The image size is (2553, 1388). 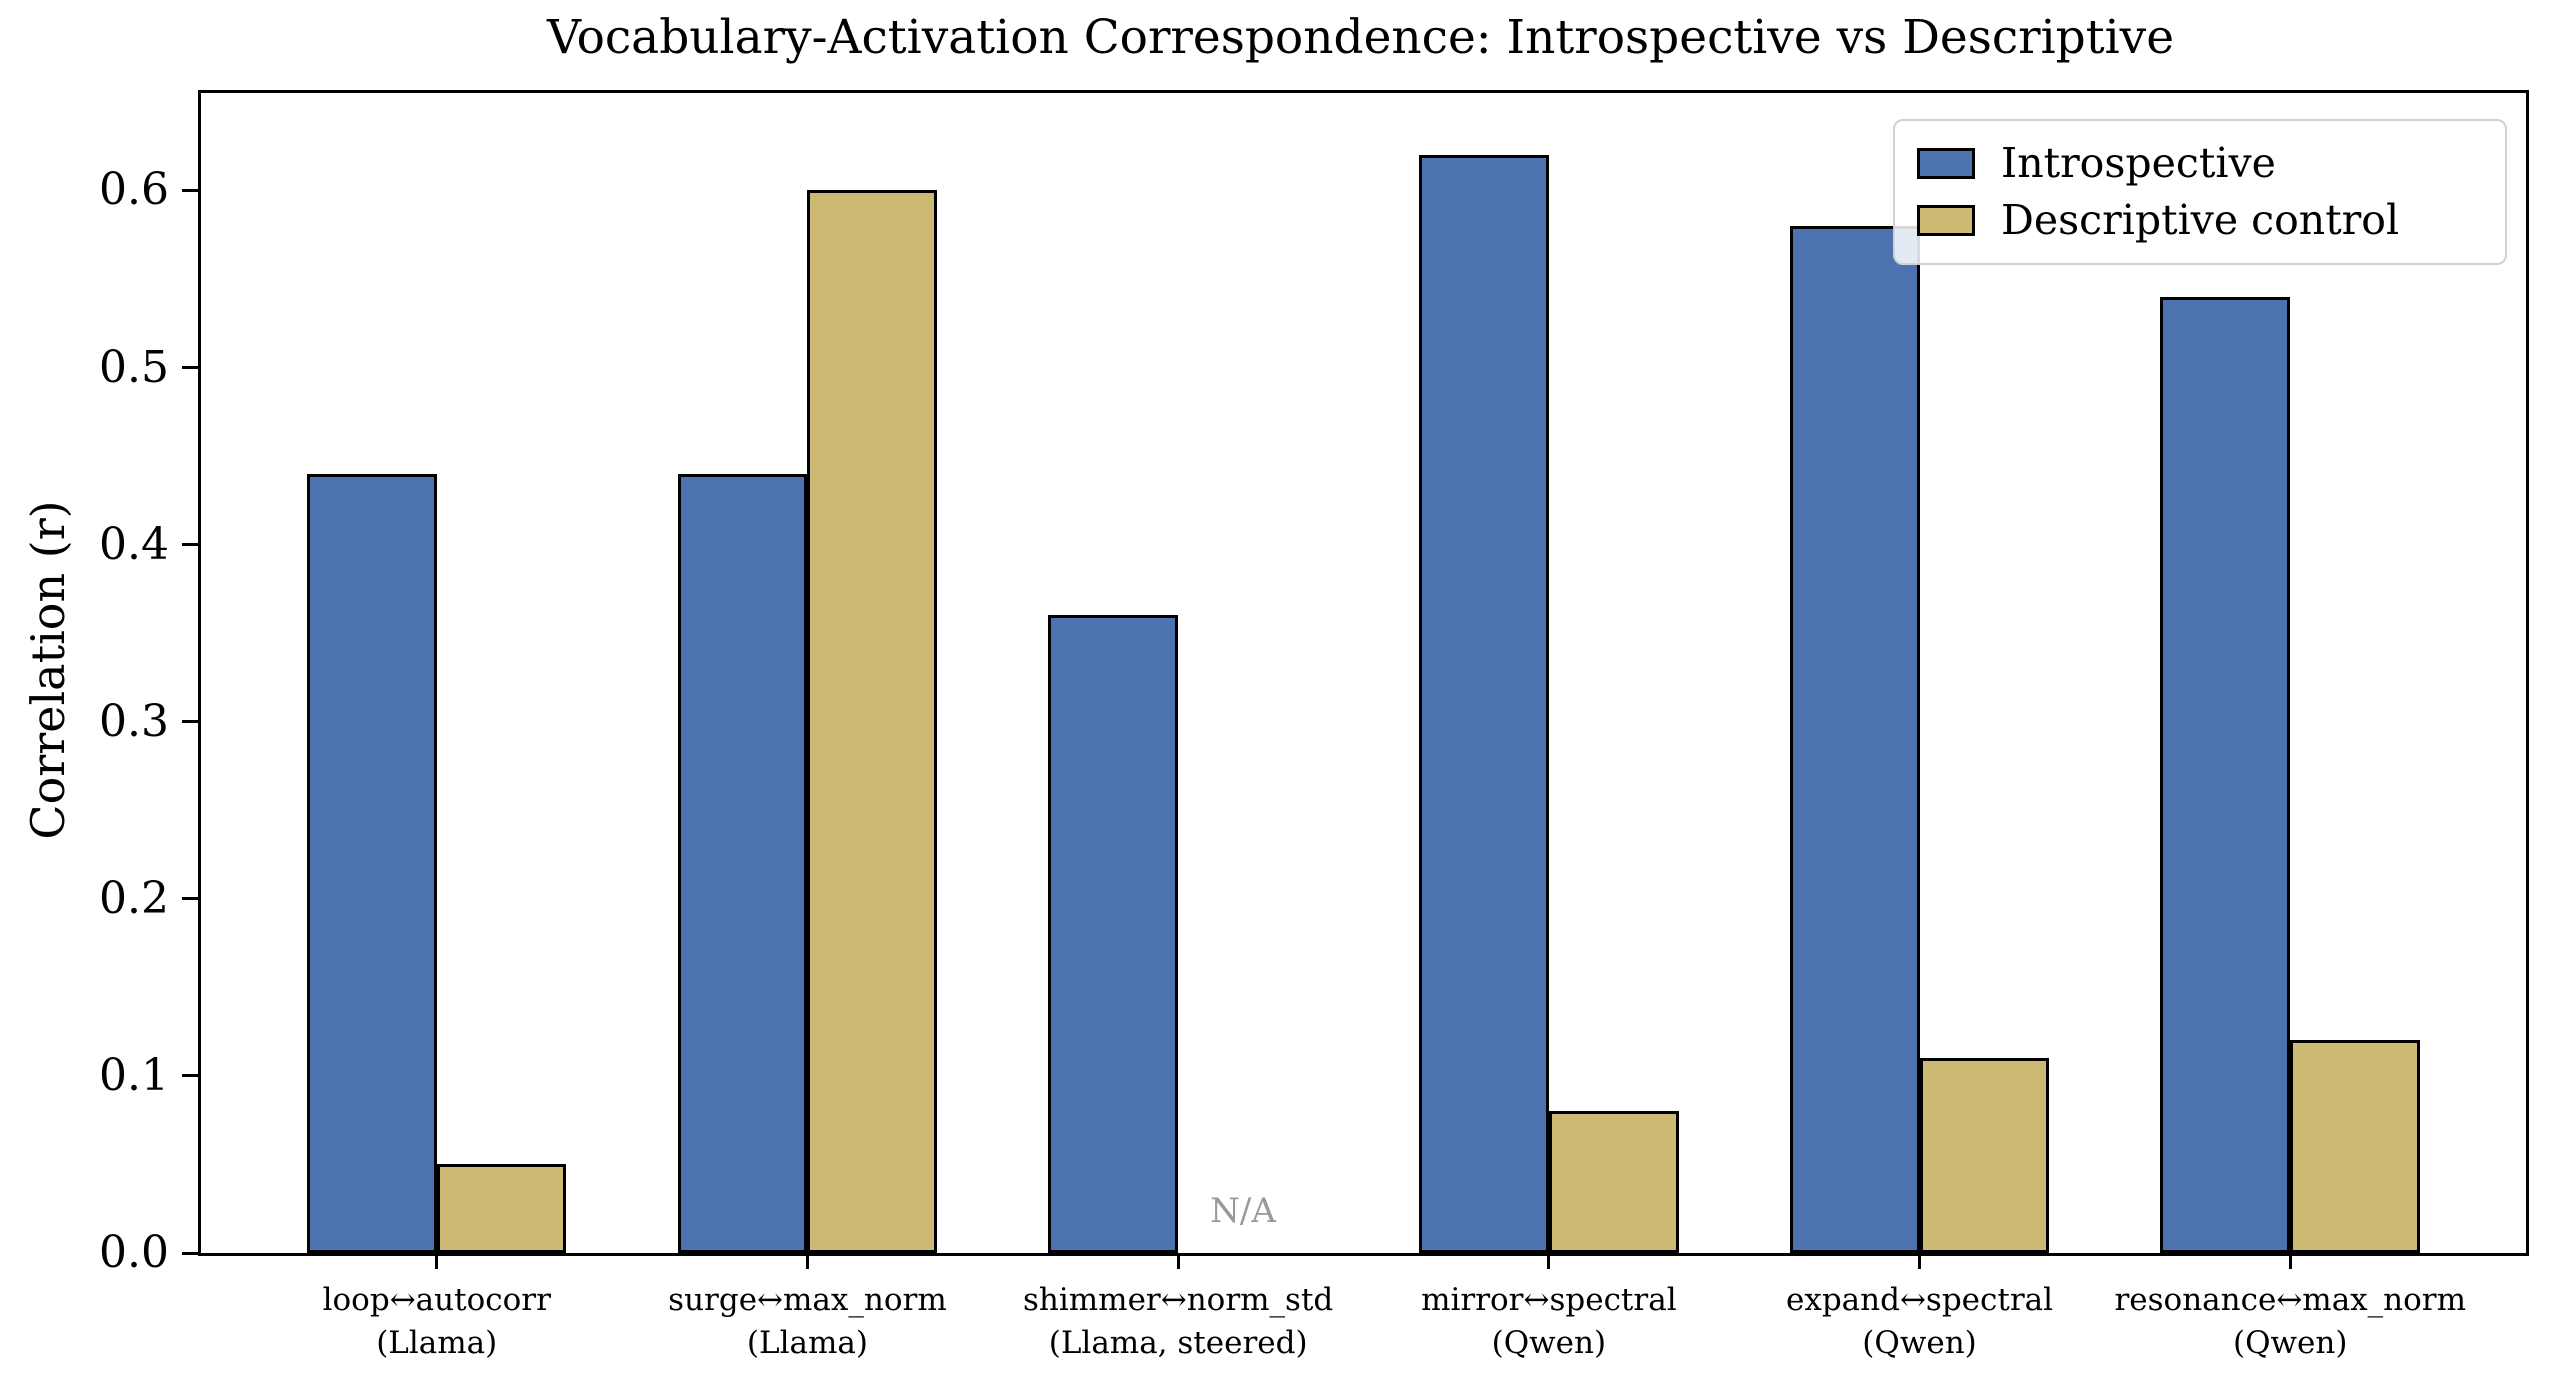 I want to click on na-label: N/A, so click(x=1243, y=1211).